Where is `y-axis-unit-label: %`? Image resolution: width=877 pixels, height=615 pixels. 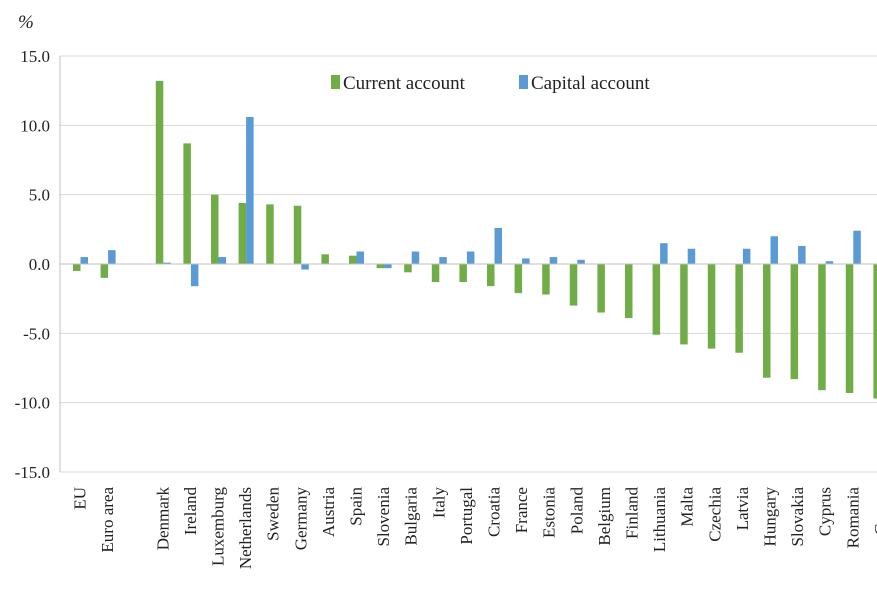 y-axis-unit-label: % is located at coordinates (26, 22).